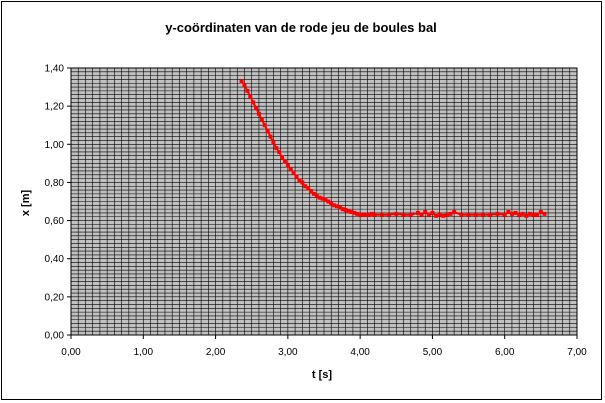  Describe the element at coordinates (55, 107) in the screenshot. I see `y-tick-label: 1,20` at that location.